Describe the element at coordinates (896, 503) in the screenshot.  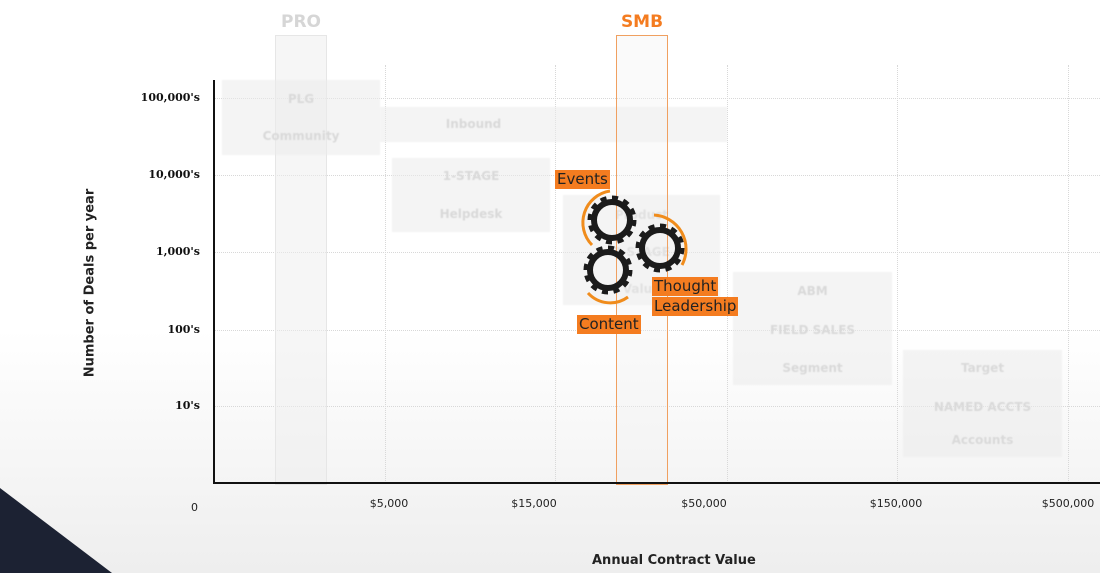
I see `x-tick: $150,000` at that location.